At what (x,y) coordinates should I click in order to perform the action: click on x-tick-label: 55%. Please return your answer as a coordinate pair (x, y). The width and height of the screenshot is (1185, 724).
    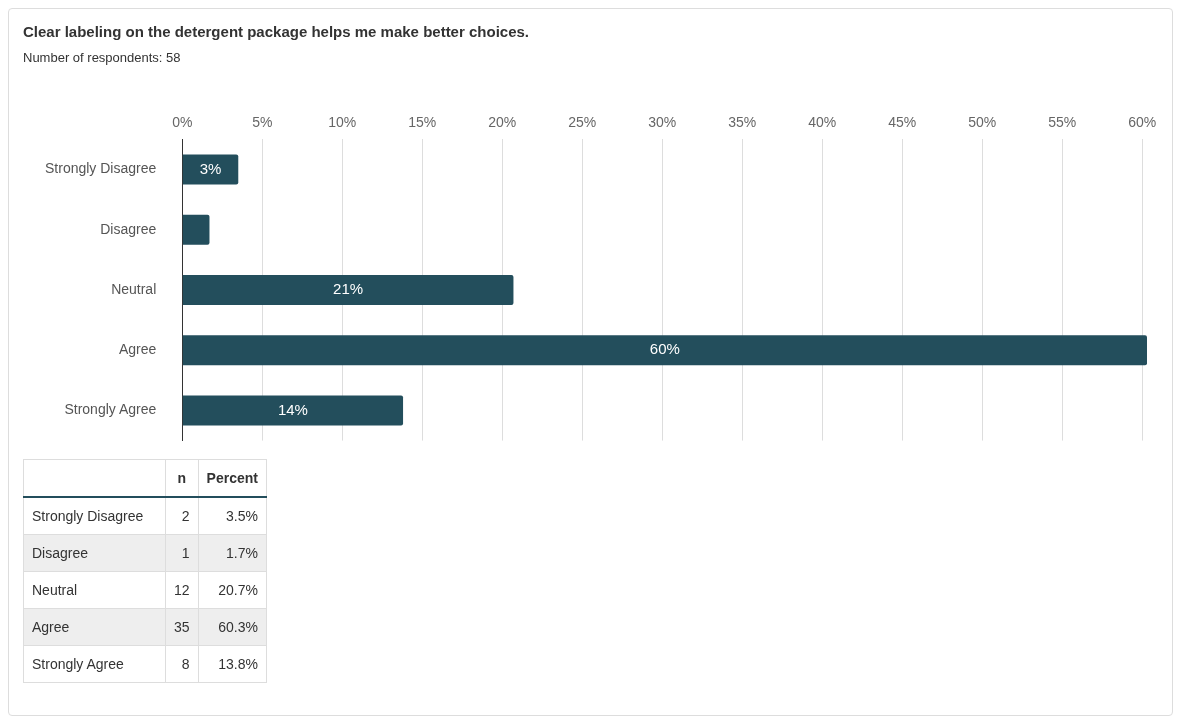
    Looking at the image, I should click on (1062, 121).